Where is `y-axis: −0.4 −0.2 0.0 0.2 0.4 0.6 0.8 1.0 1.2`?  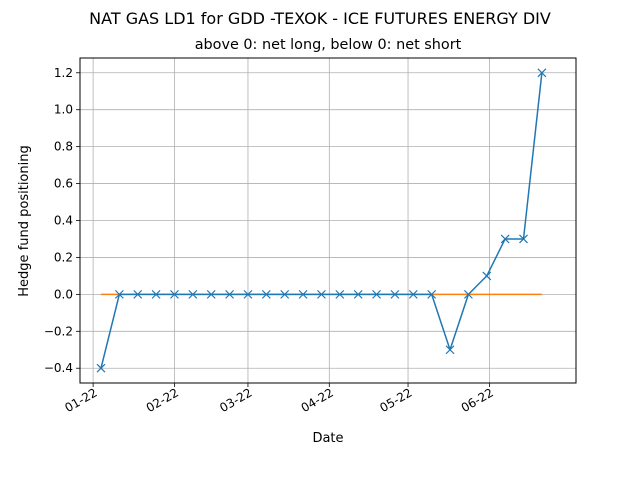
y-axis: −0.4 −0.2 0.0 0.2 0.4 0.6 0.8 1.0 1.2 is located at coordinates (62, 220).